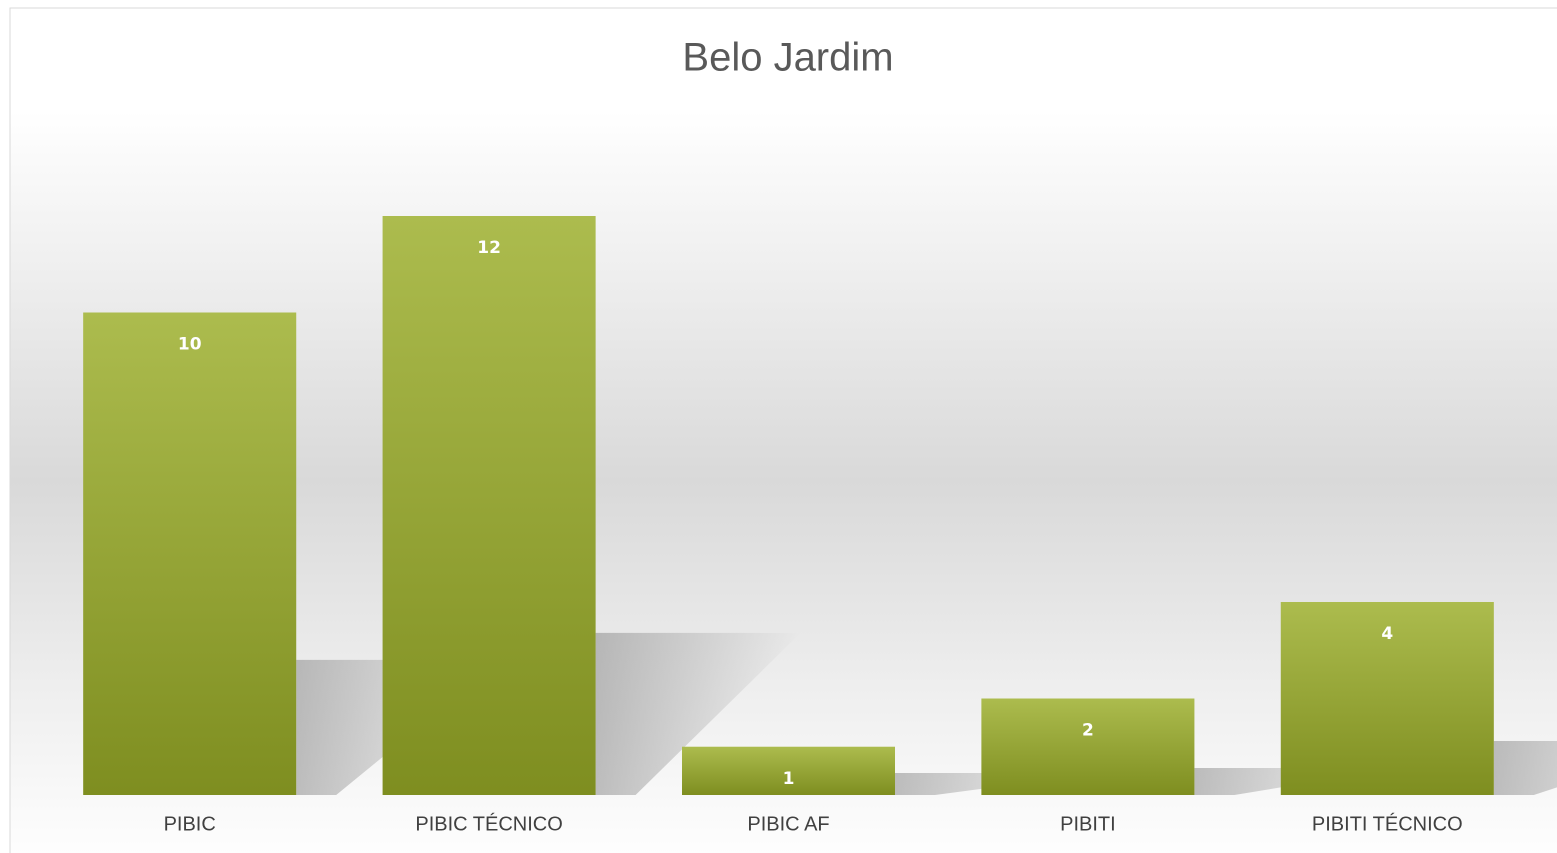 The height and width of the screenshot is (853, 1557). I want to click on chart-title: Belo Jardim, so click(787, 58).